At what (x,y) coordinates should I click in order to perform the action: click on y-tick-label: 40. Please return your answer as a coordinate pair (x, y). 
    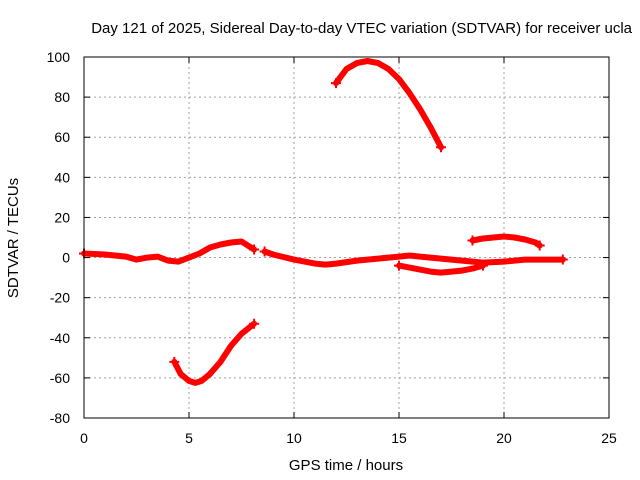
    Looking at the image, I should click on (62, 177).